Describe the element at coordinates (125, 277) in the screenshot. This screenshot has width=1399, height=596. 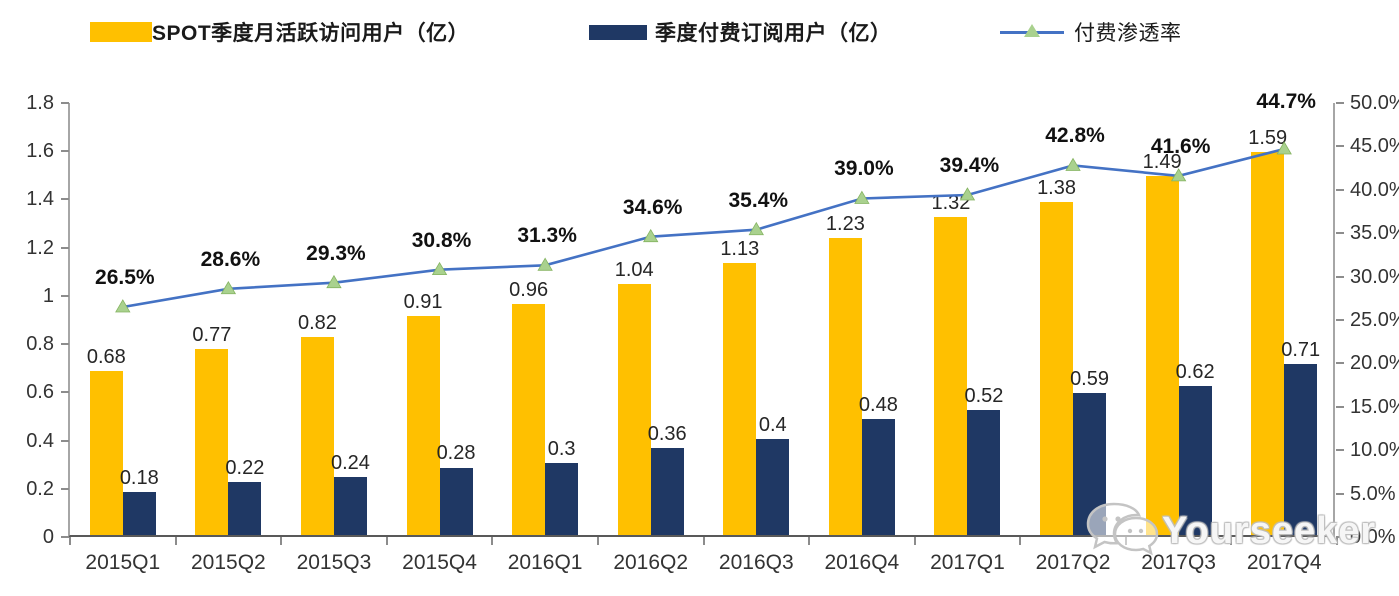
I see `penetration-value-label: 26.5%` at that location.